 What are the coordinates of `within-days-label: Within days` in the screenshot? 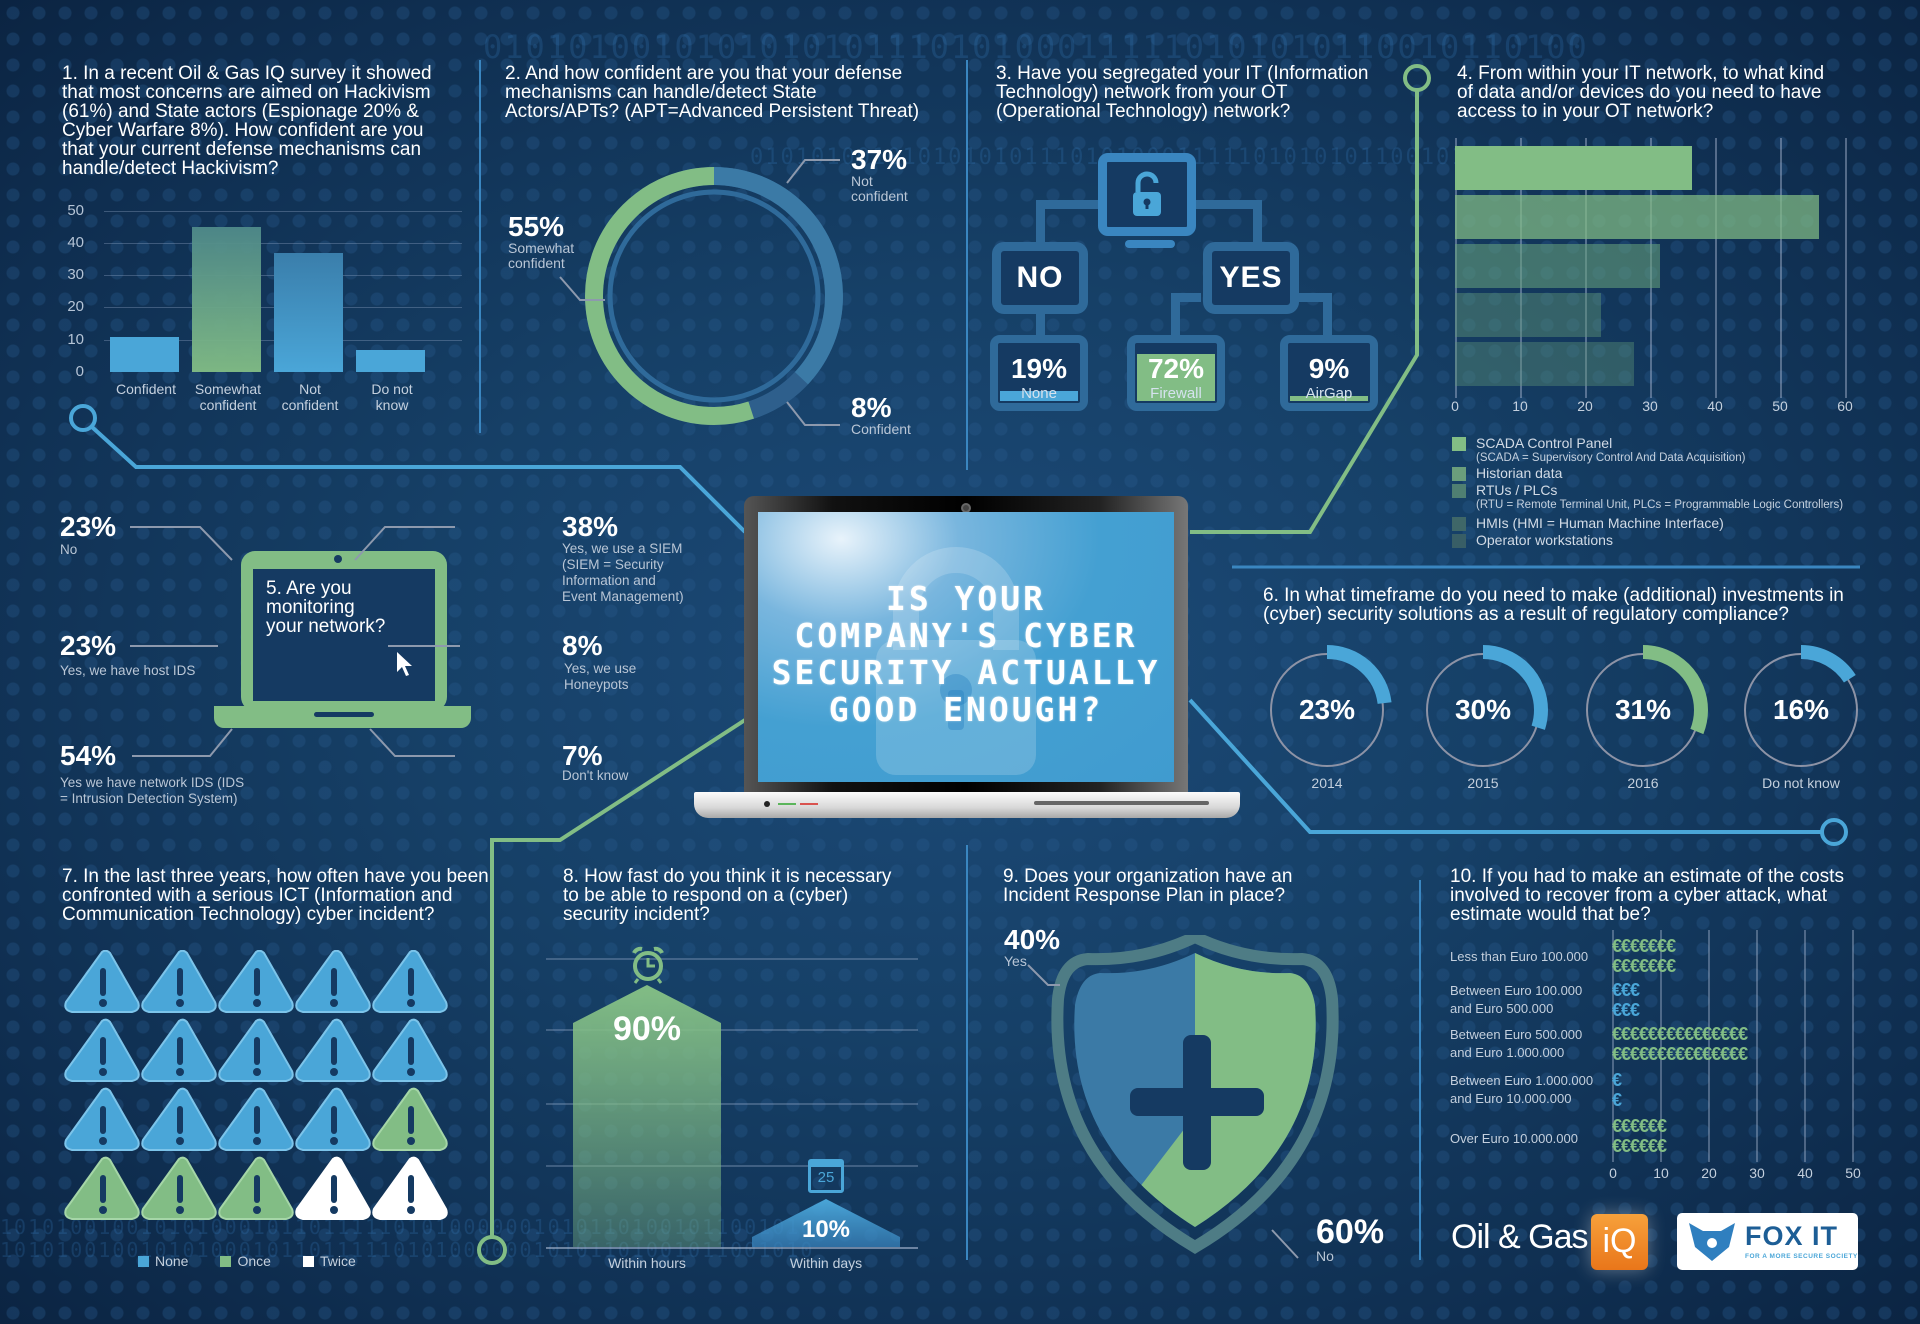 It's located at (826, 1263).